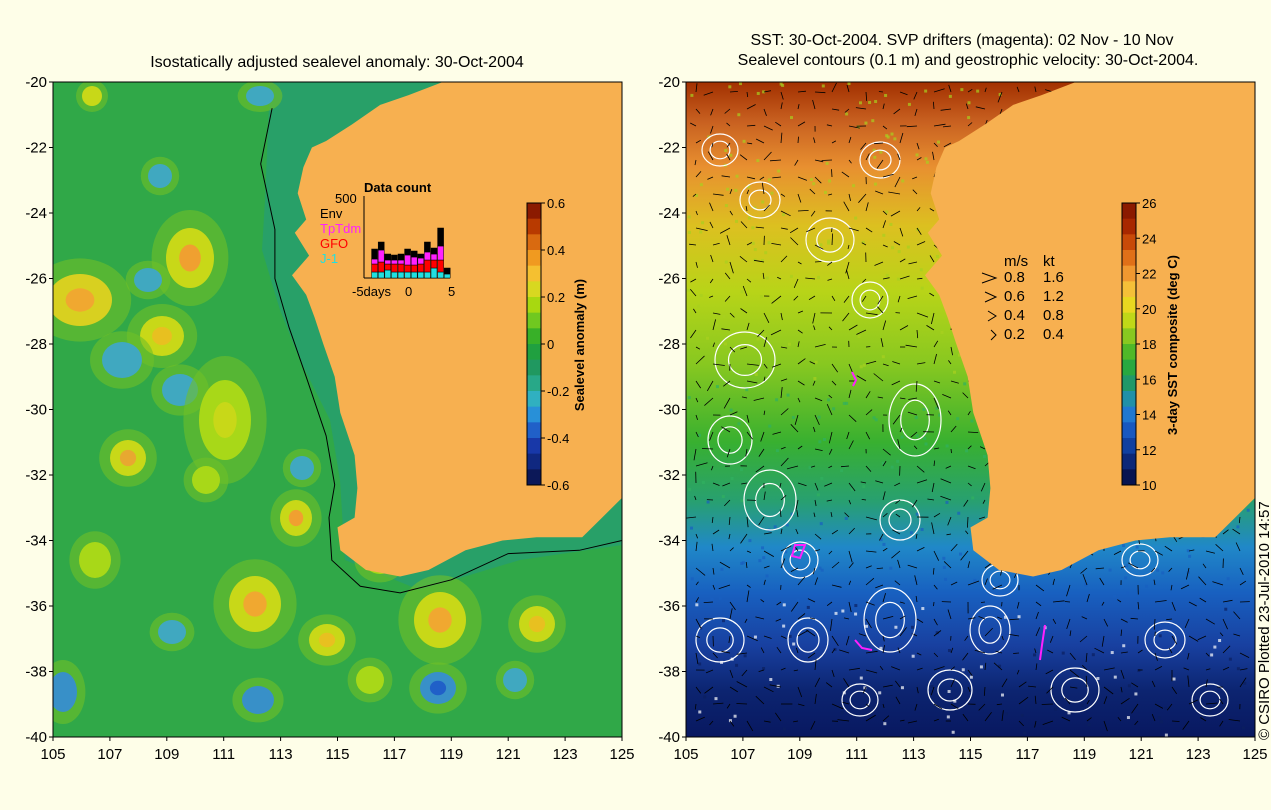 The image size is (1271, 810). Describe the element at coordinates (993, 335) in the screenshot. I see `velocity-scale-arrow` at that location.